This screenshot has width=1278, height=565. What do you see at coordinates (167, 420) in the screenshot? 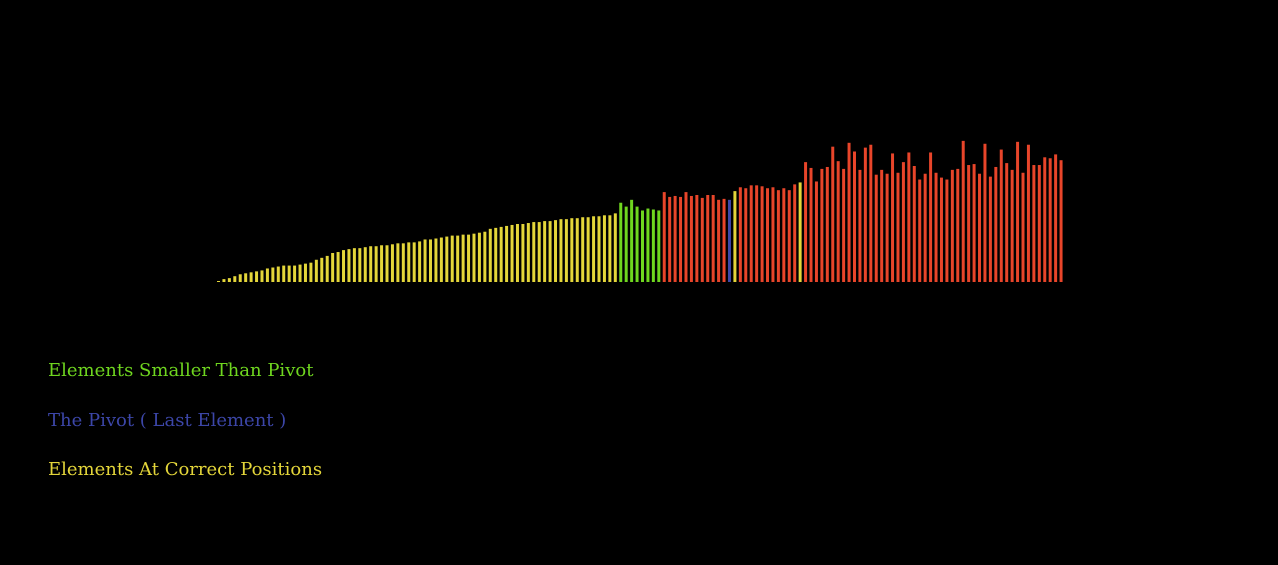
I see `legend-pivot: The Pivot ( Last Element )` at bounding box center [167, 420].